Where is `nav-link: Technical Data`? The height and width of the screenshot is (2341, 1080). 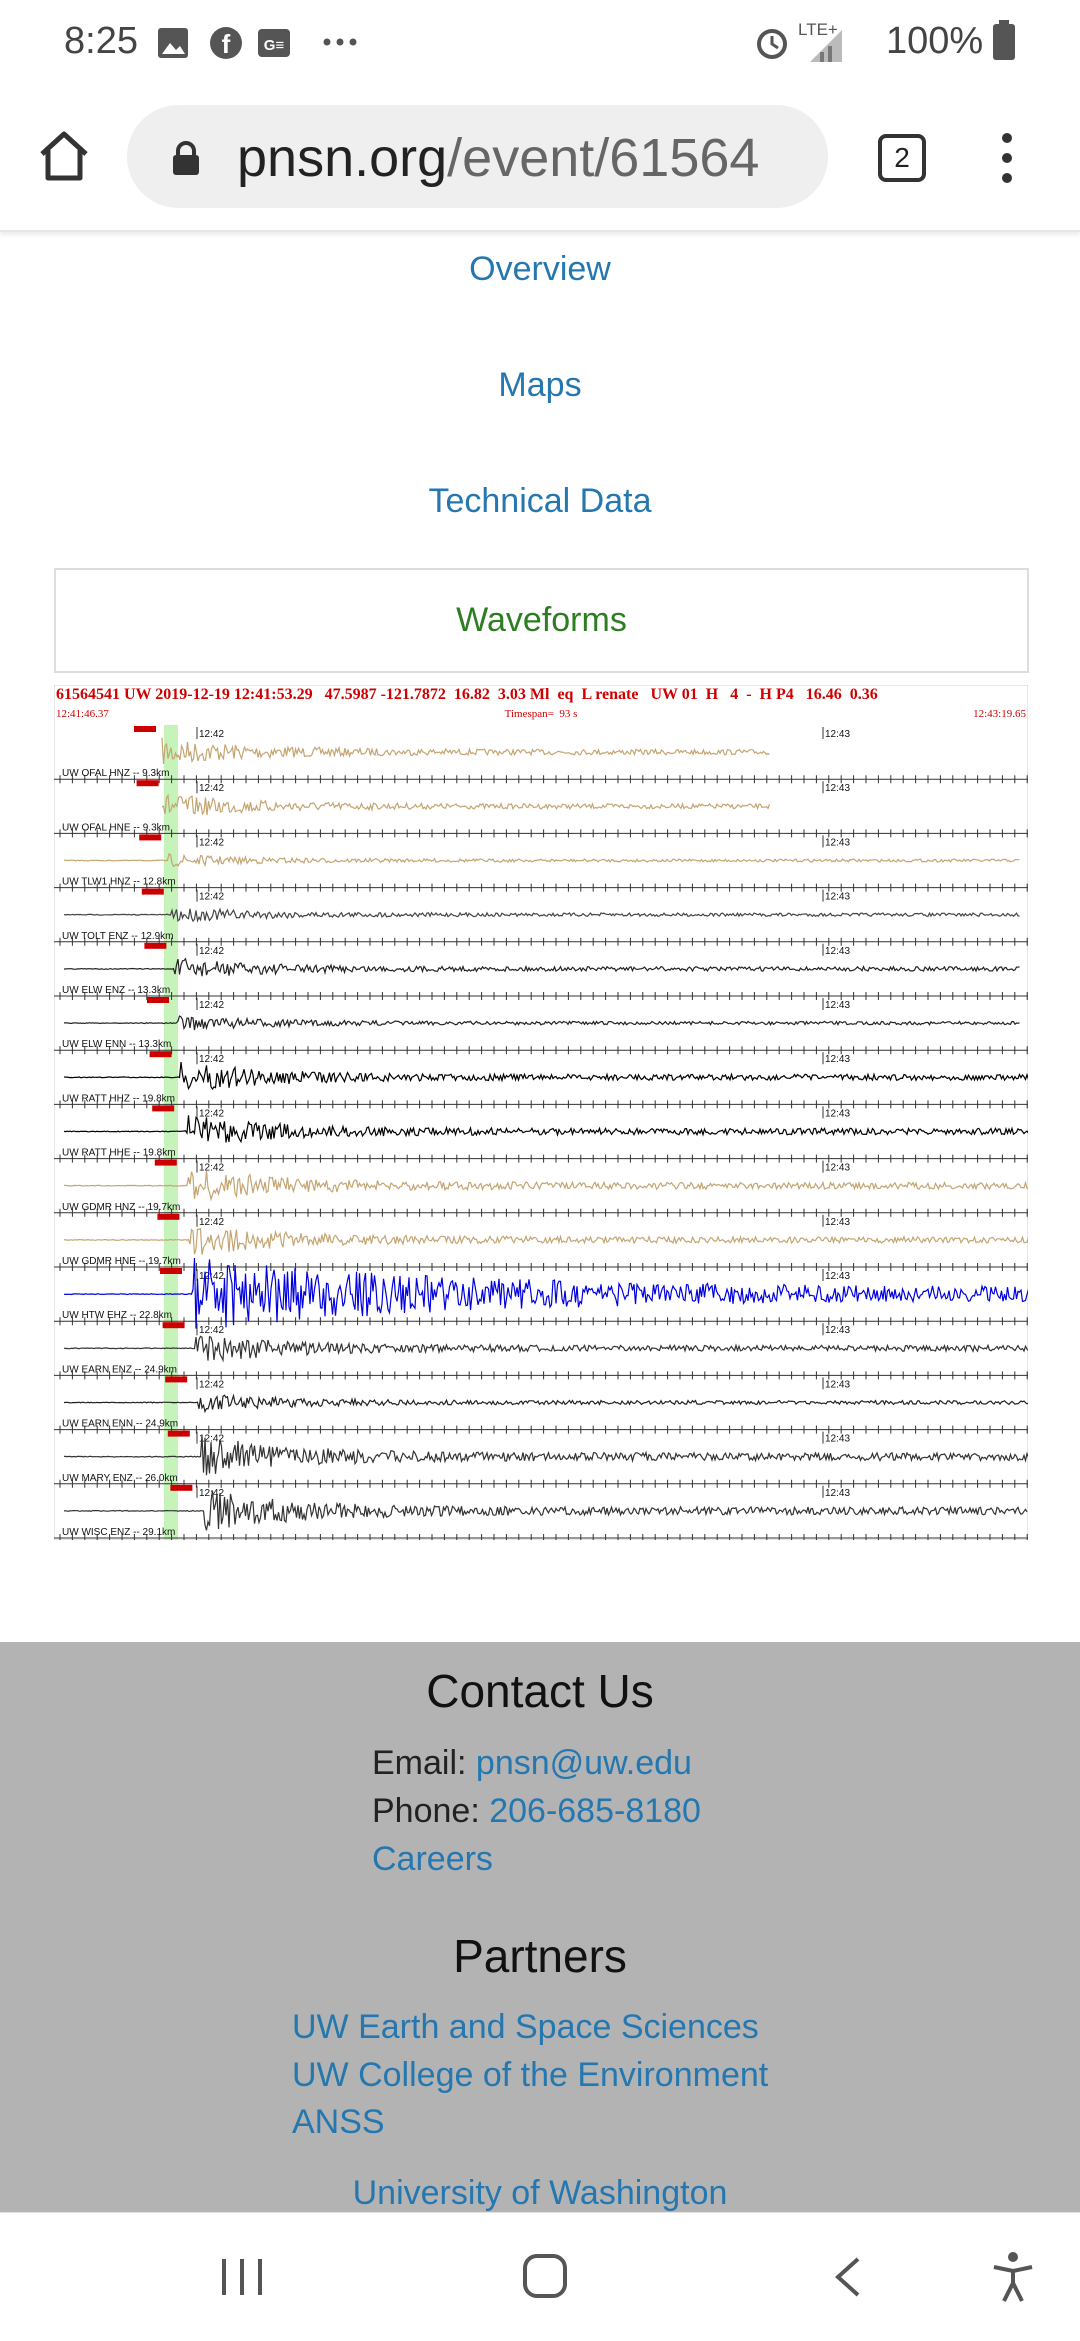
nav-link: Technical Data is located at coordinates (540, 501).